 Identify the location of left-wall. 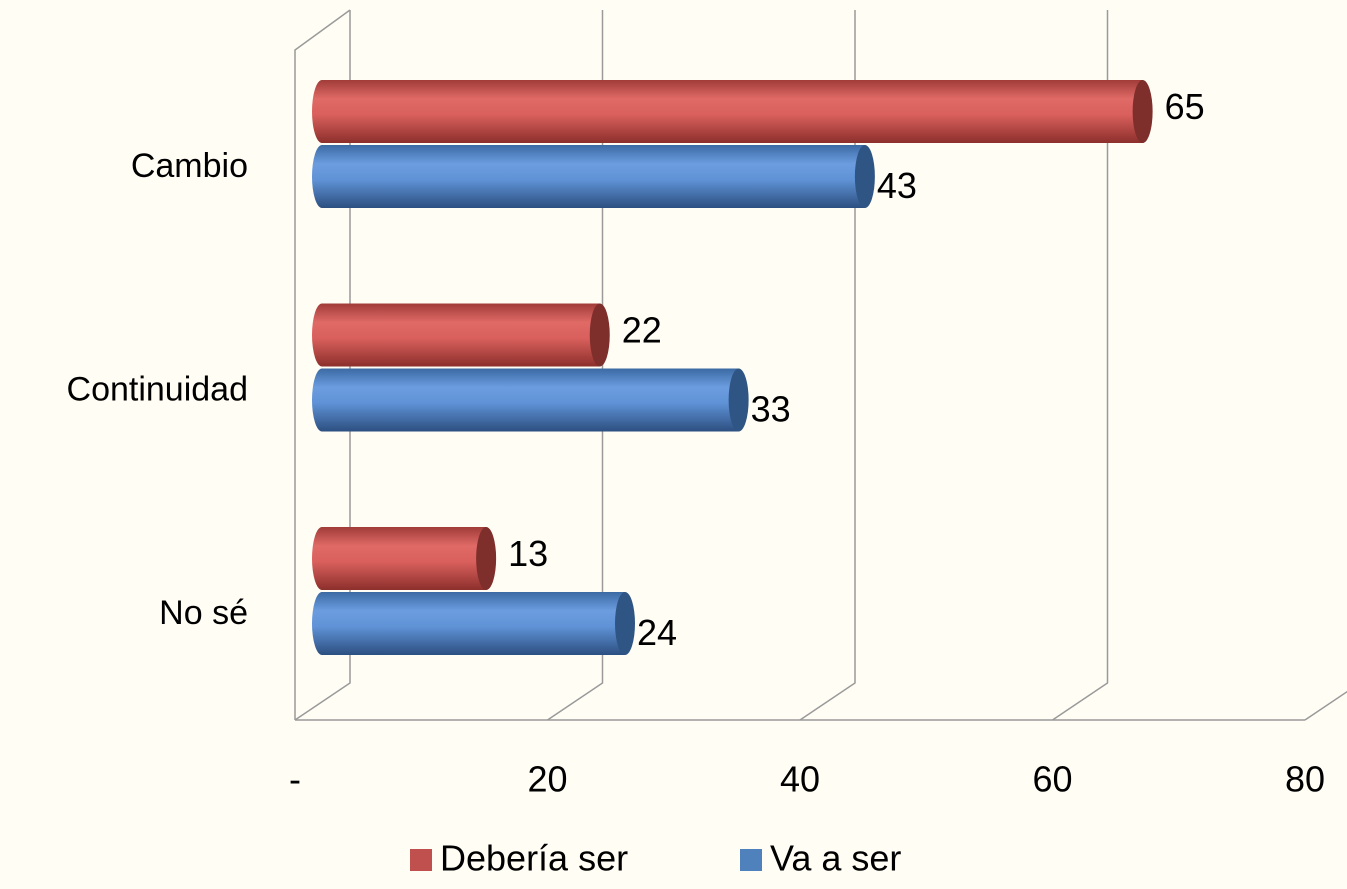
(322, 364).